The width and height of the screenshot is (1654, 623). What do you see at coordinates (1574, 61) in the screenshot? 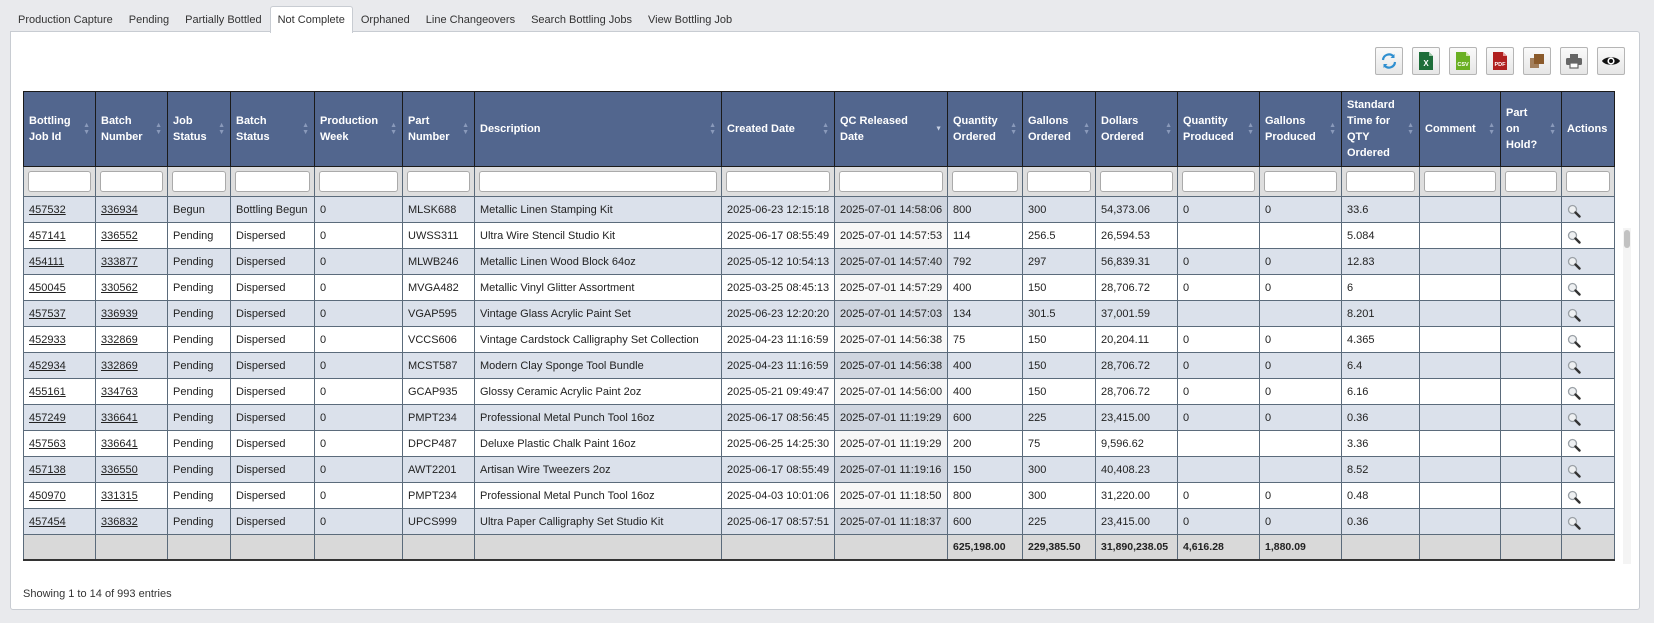
I see `print-button` at bounding box center [1574, 61].